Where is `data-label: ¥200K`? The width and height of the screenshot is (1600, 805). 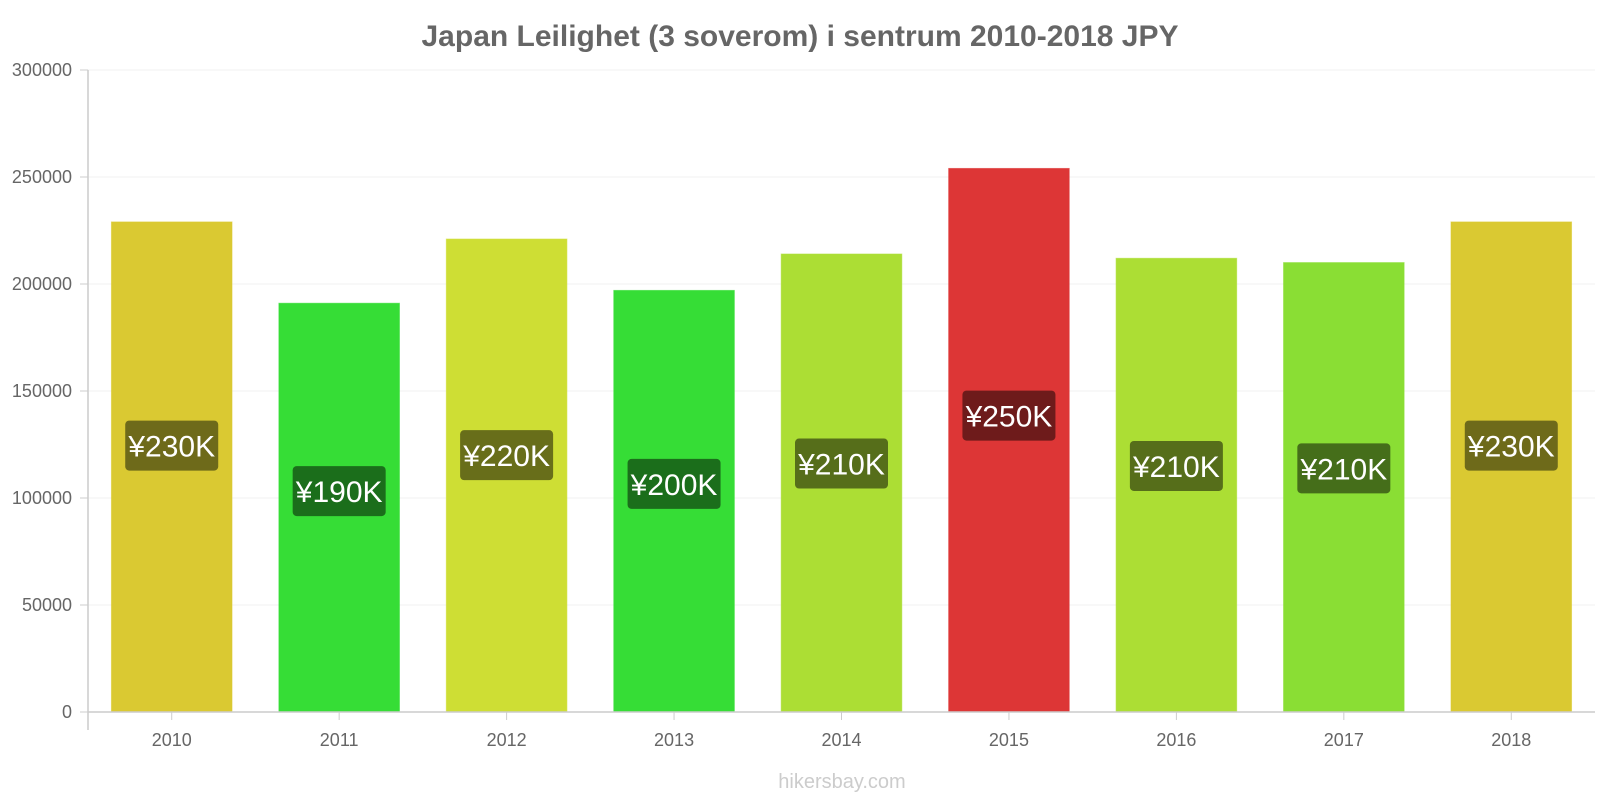 data-label: ¥200K is located at coordinates (674, 485).